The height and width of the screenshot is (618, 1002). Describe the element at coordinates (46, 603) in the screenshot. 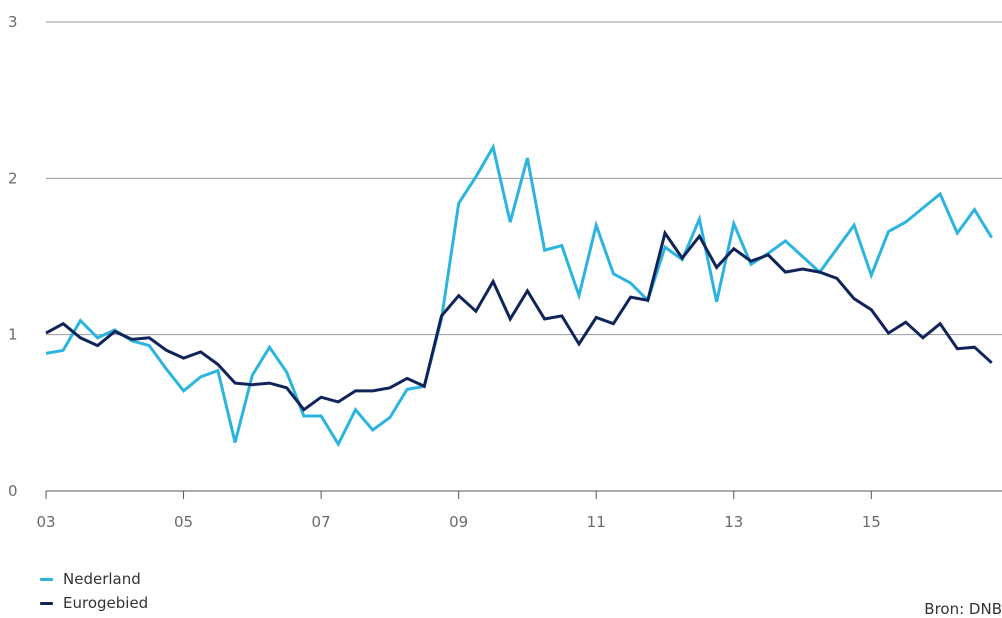

I see `legend-swatch-eurogebied` at that location.